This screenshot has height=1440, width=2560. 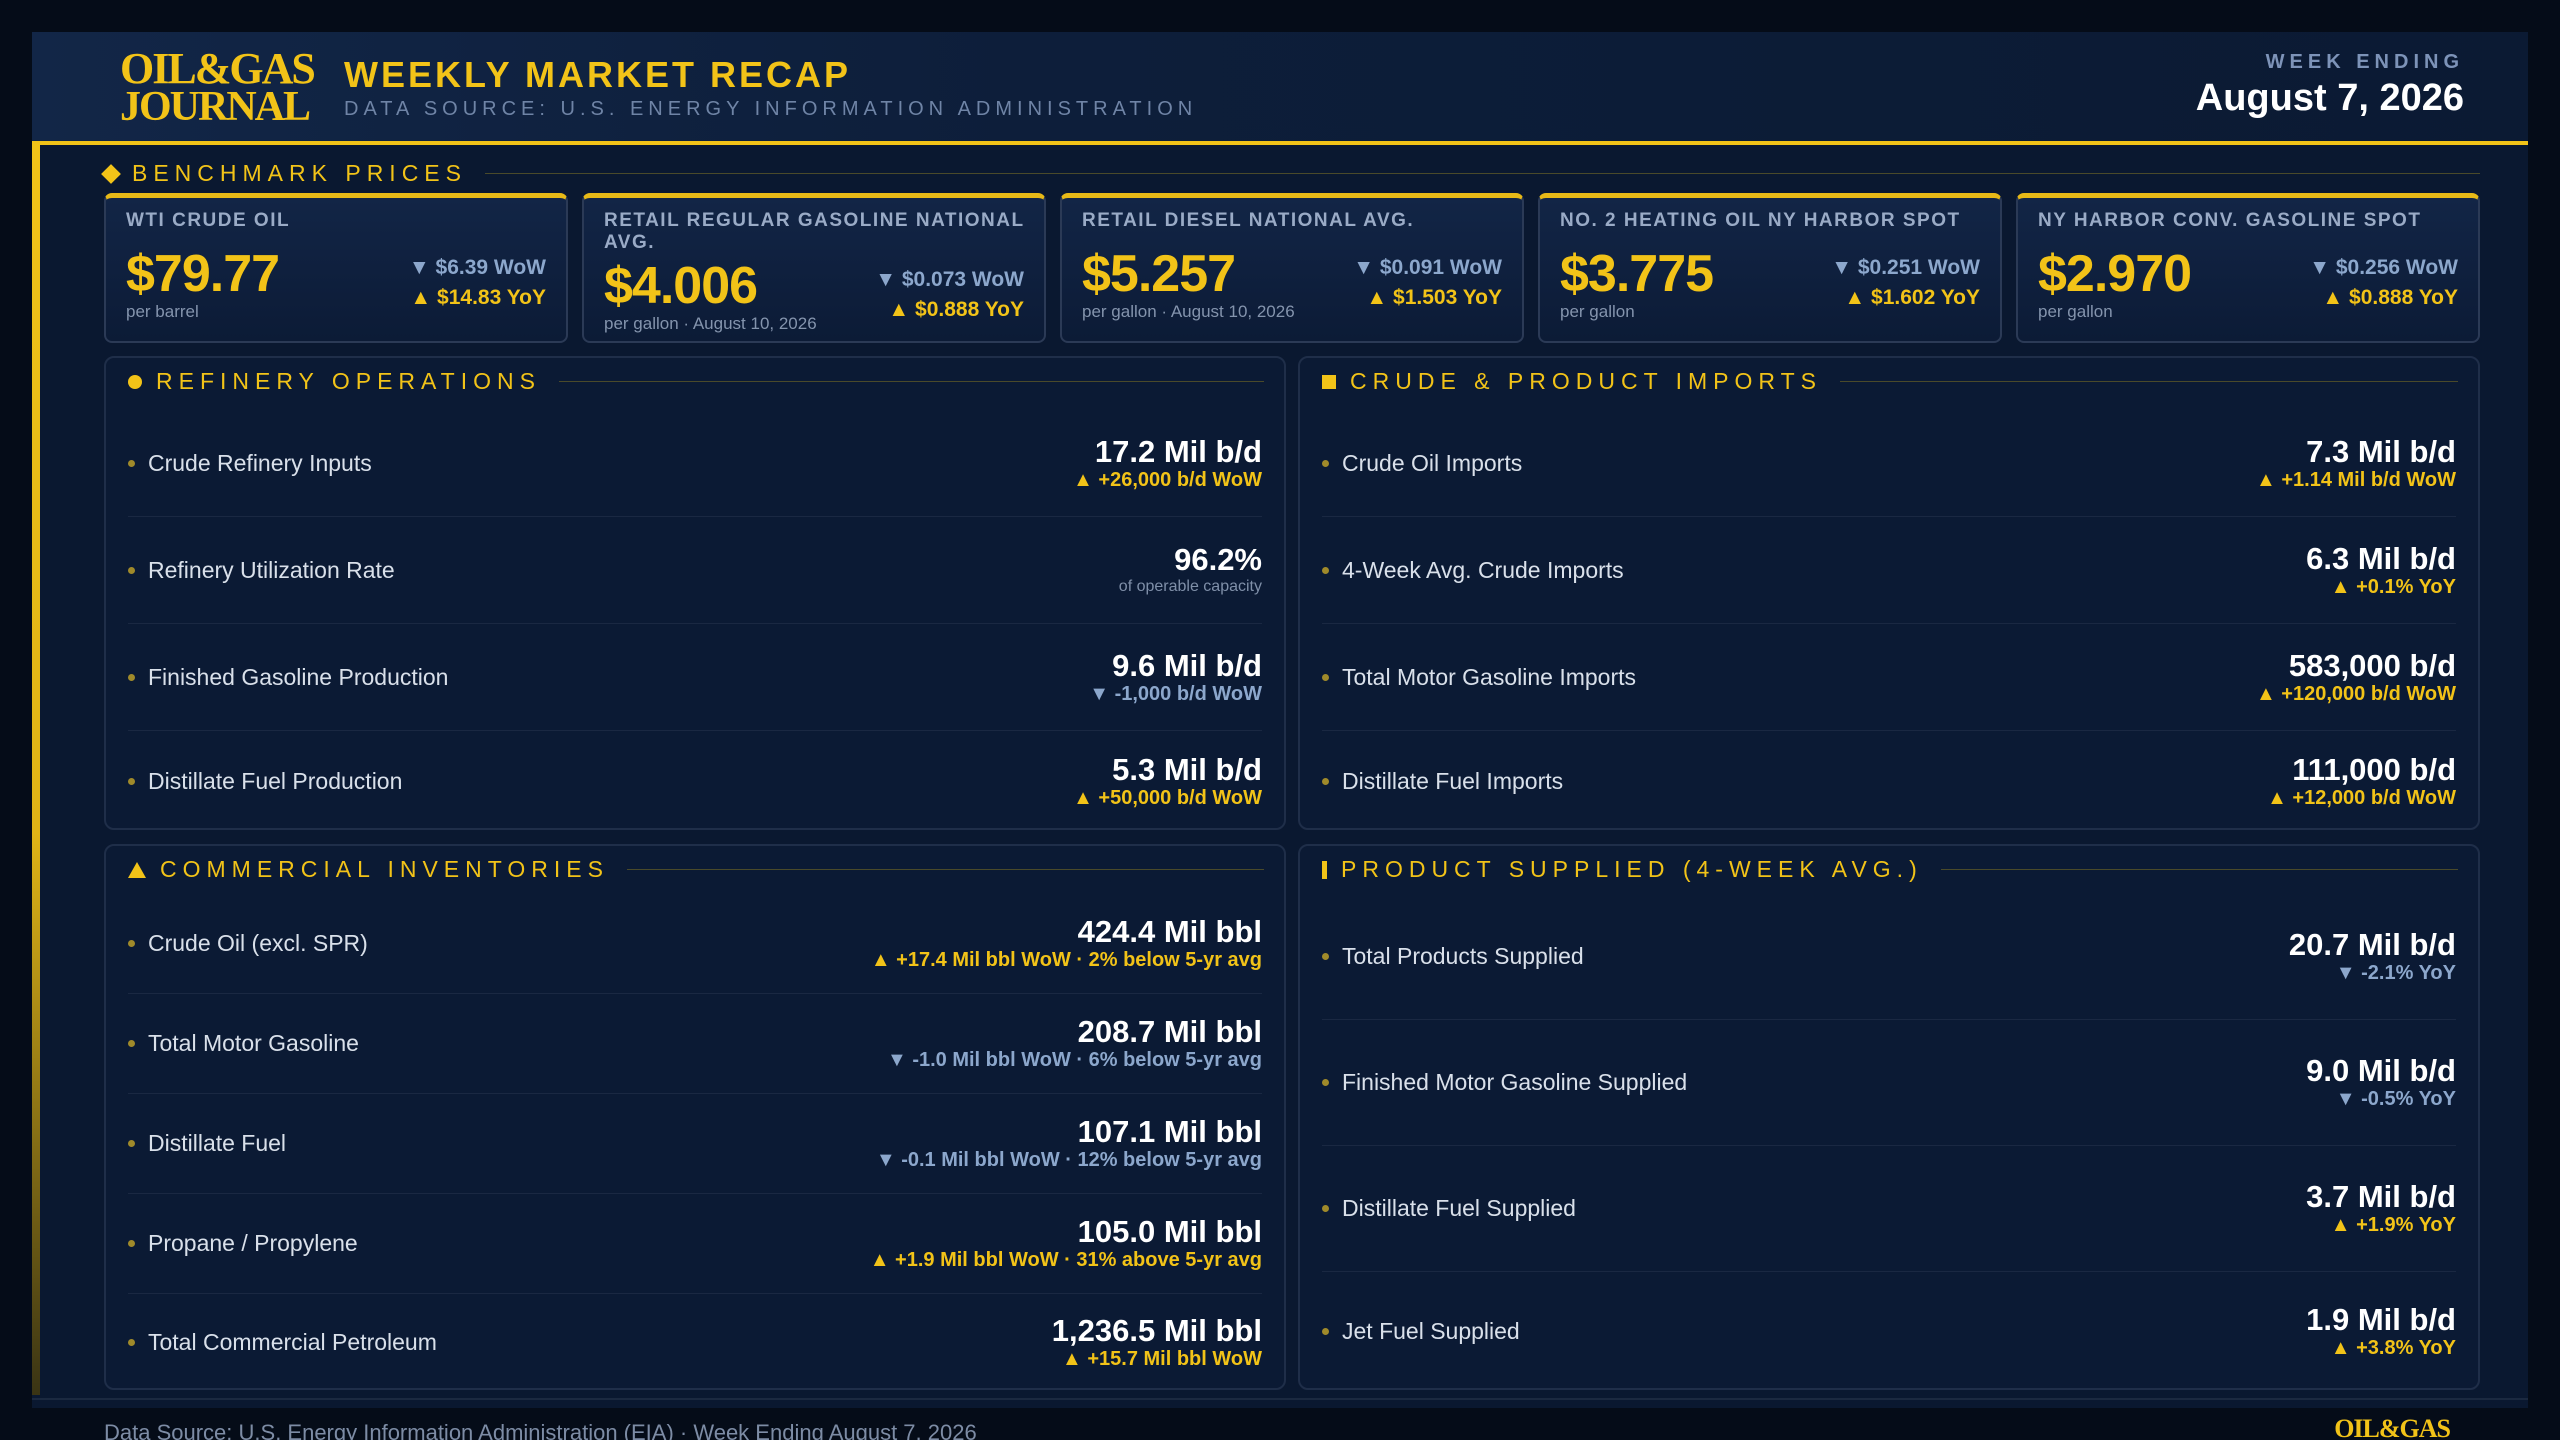 What do you see at coordinates (478, 297) in the screenshot?
I see `card-yoy-change: ▲ $14.83 YoY` at bounding box center [478, 297].